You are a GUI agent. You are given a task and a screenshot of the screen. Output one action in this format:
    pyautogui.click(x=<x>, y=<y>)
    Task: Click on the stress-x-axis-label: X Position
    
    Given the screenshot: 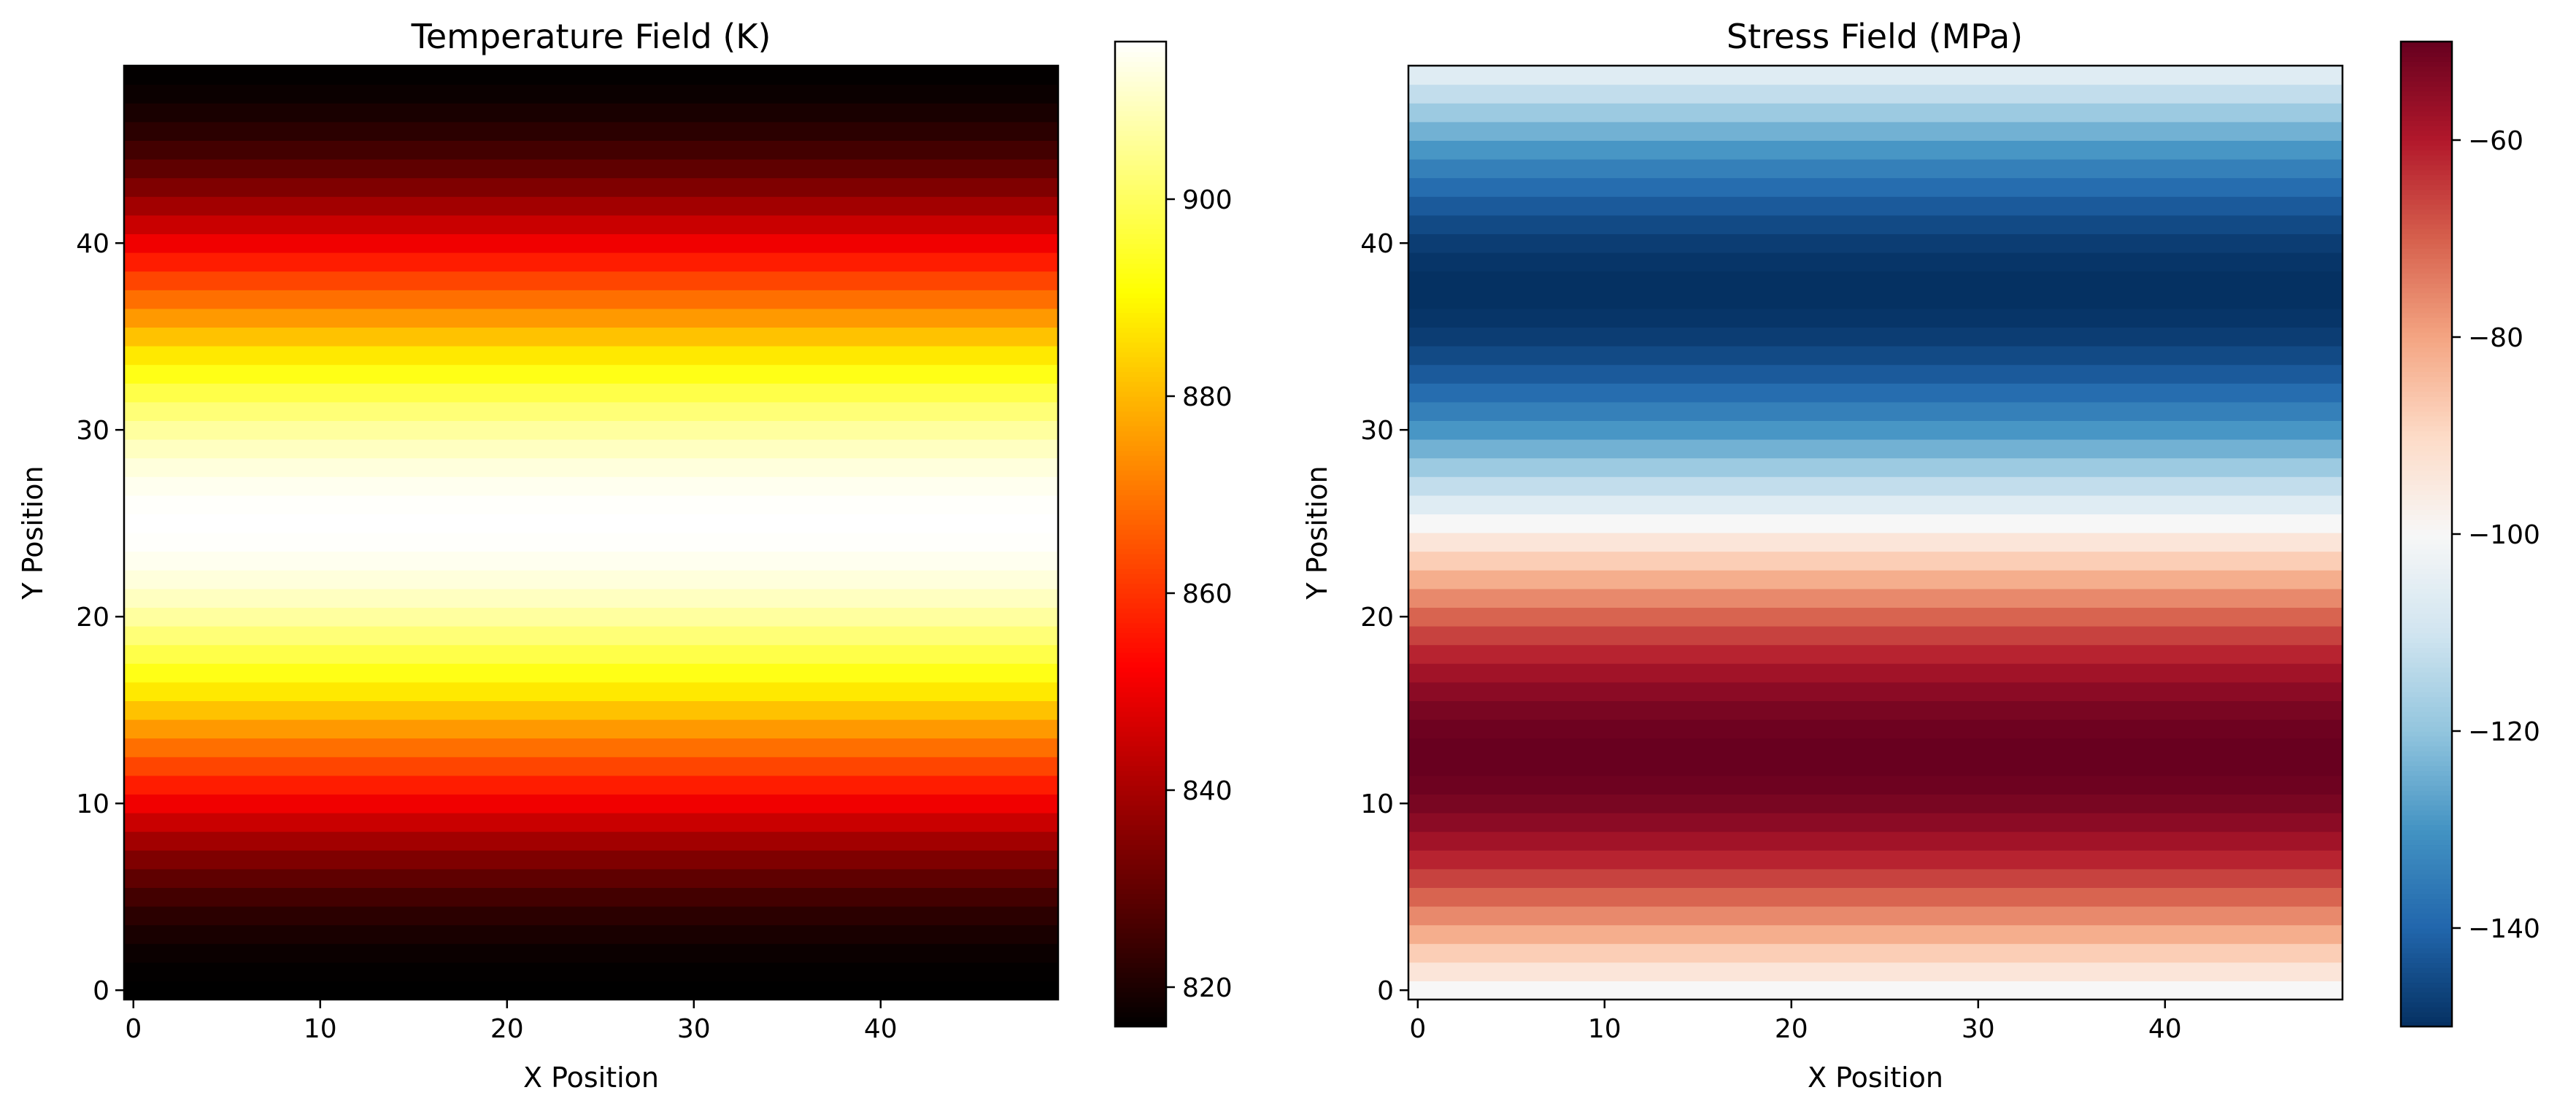 What is the action you would take?
    pyautogui.click(x=1876, y=1078)
    